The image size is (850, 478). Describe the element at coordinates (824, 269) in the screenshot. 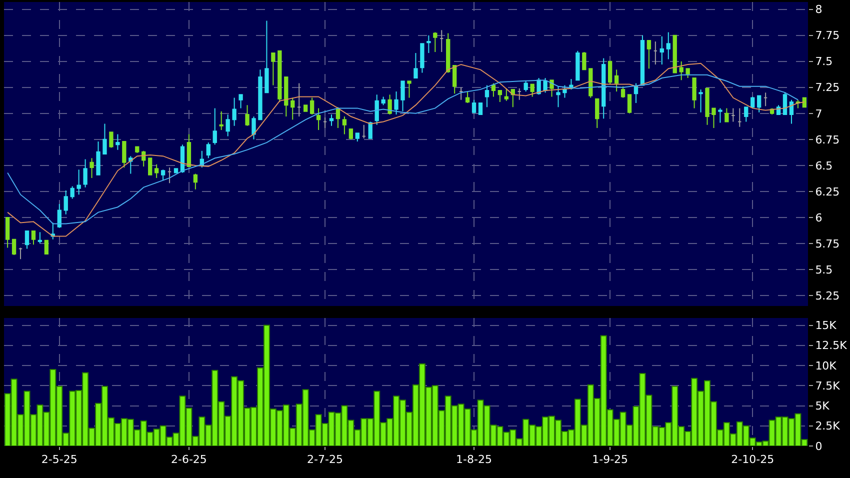

I see `y-tick-label: 5.5` at that location.